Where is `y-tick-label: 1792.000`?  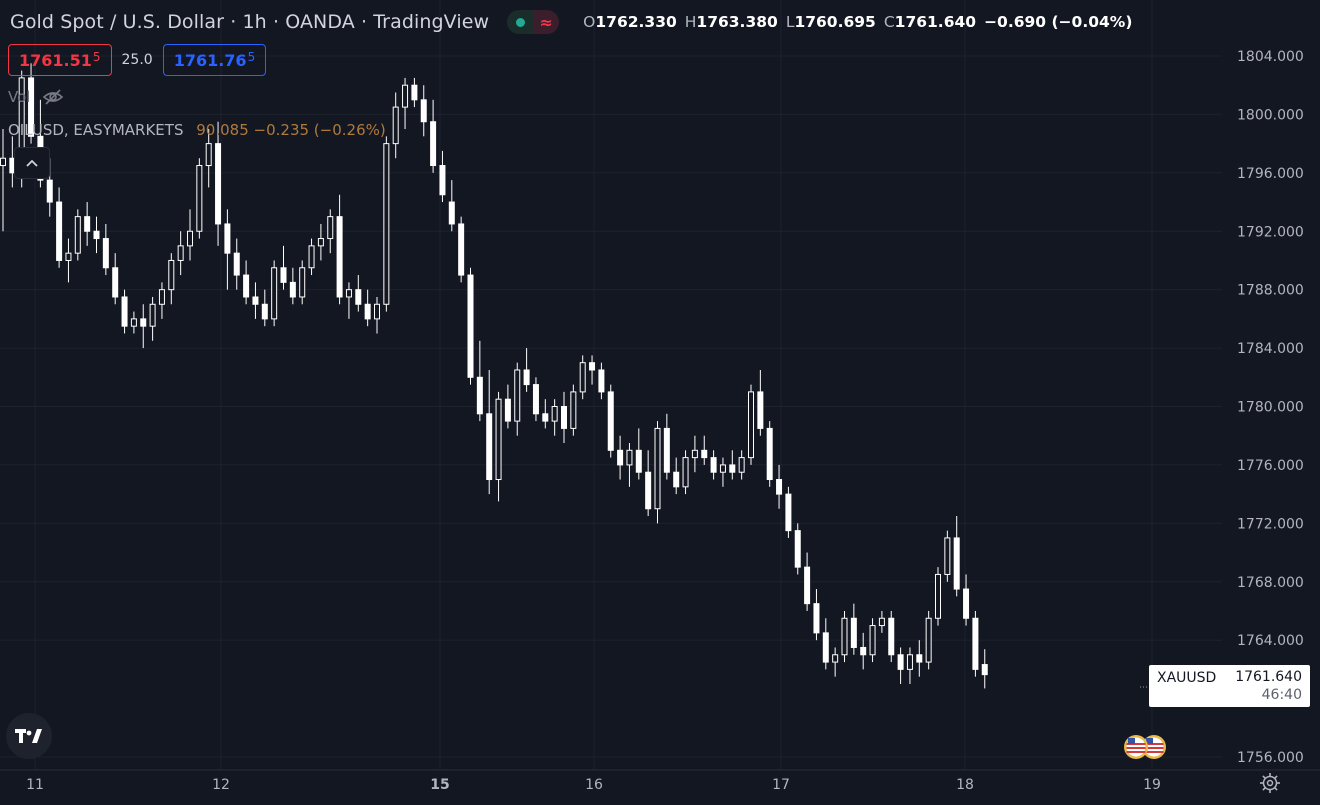 y-tick-label: 1792.000 is located at coordinates (1270, 232).